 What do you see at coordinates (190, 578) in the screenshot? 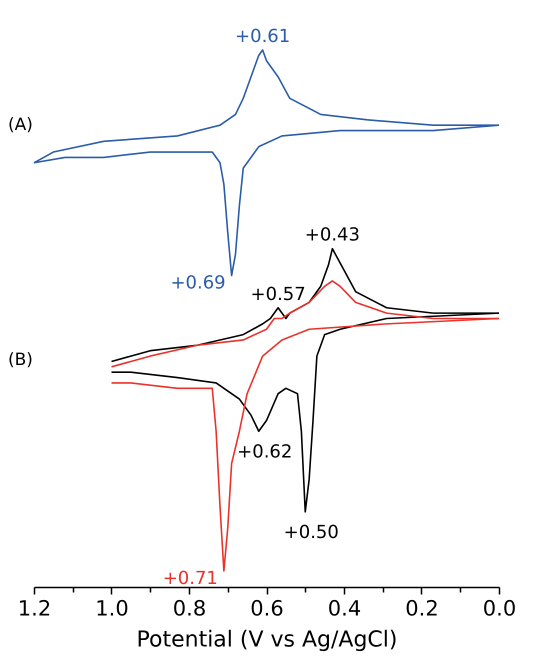
I see `annotation: +0.71` at bounding box center [190, 578].